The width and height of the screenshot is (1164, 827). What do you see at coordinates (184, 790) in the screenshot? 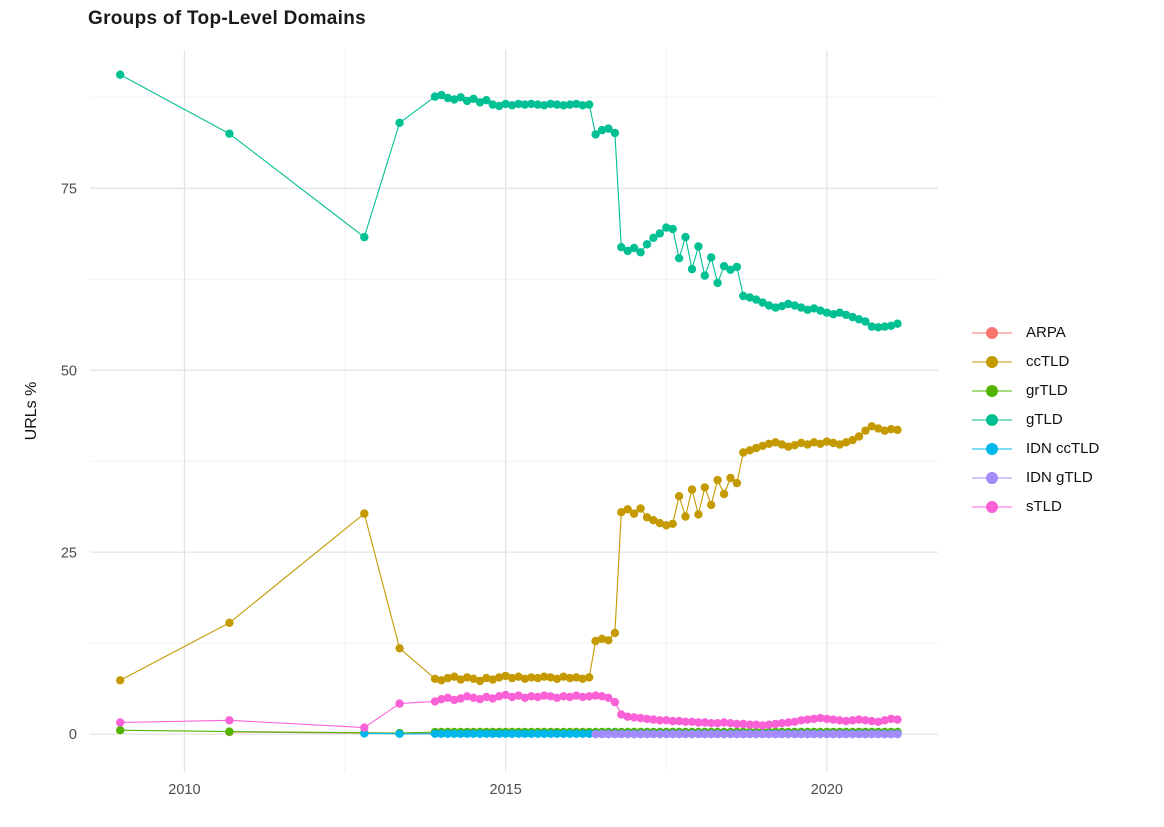
I see `x-tick-label: 2010` at bounding box center [184, 790].